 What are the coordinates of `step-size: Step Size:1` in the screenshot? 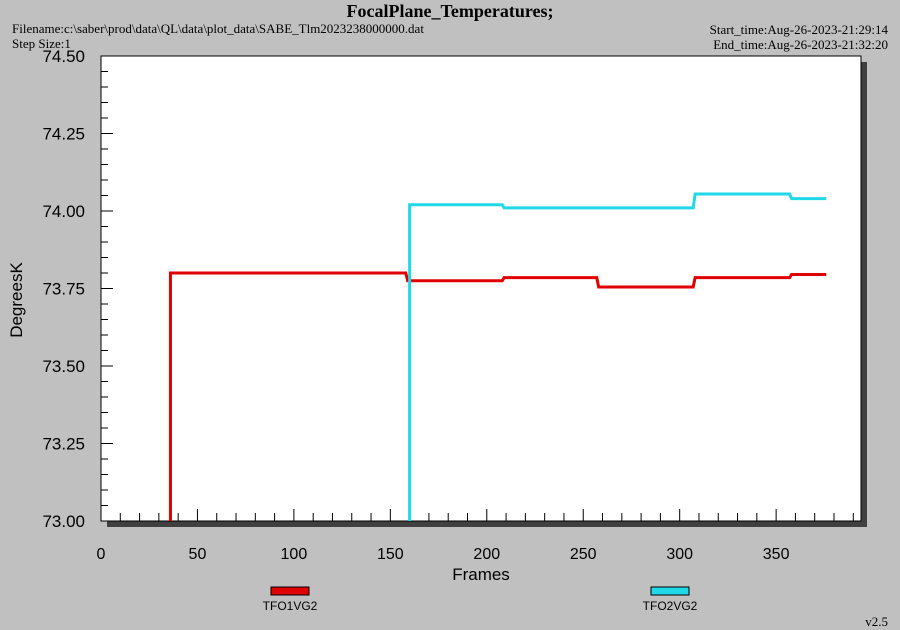 It's located at (41, 43).